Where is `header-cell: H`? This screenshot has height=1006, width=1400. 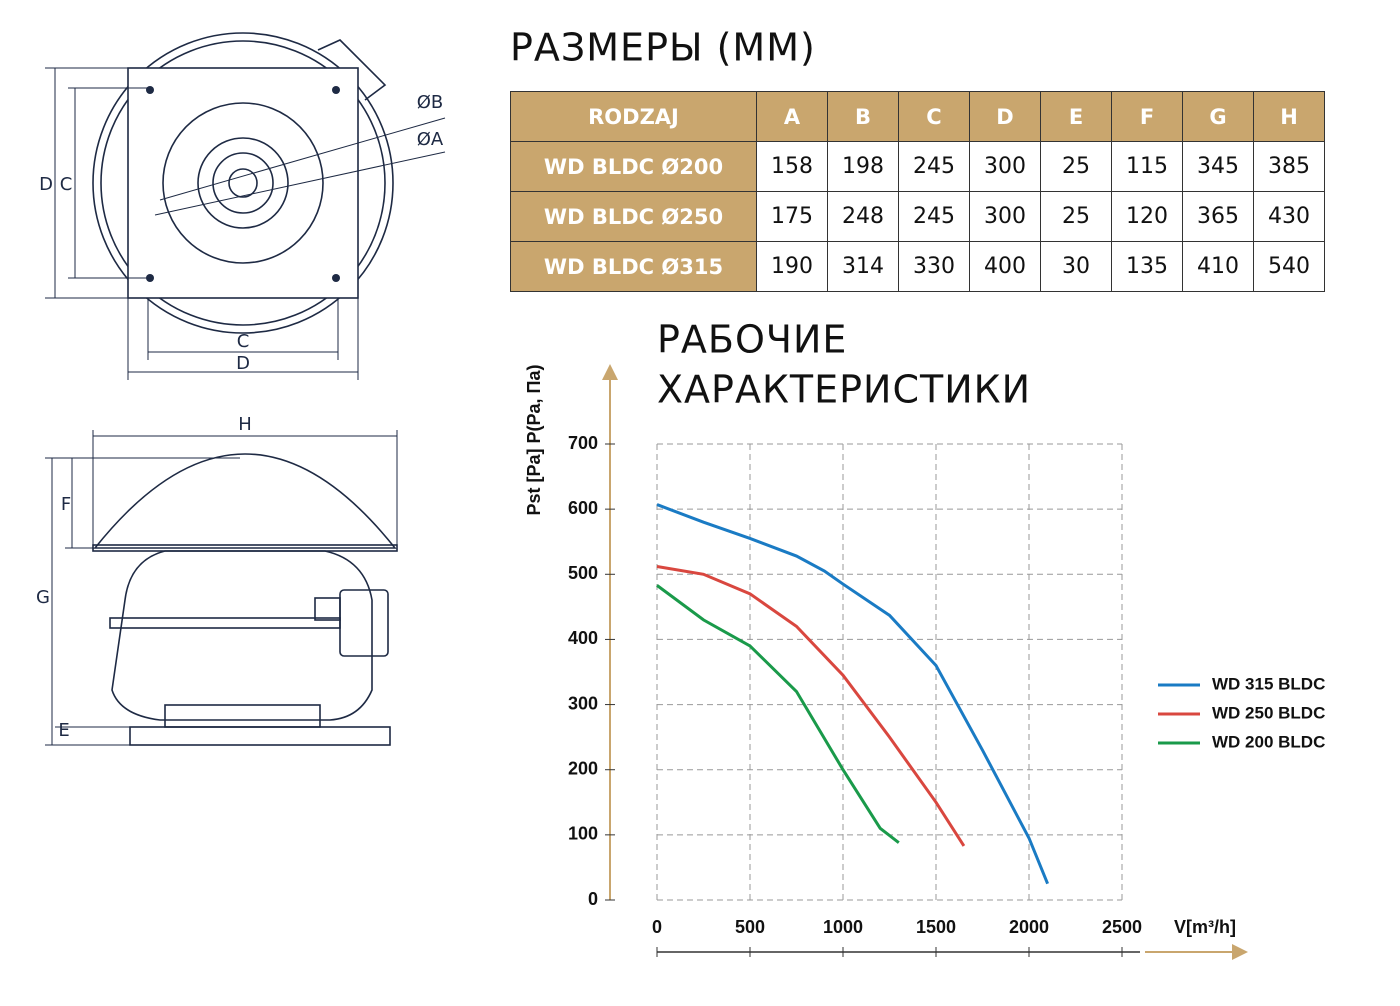
header-cell: H is located at coordinates (1289, 116).